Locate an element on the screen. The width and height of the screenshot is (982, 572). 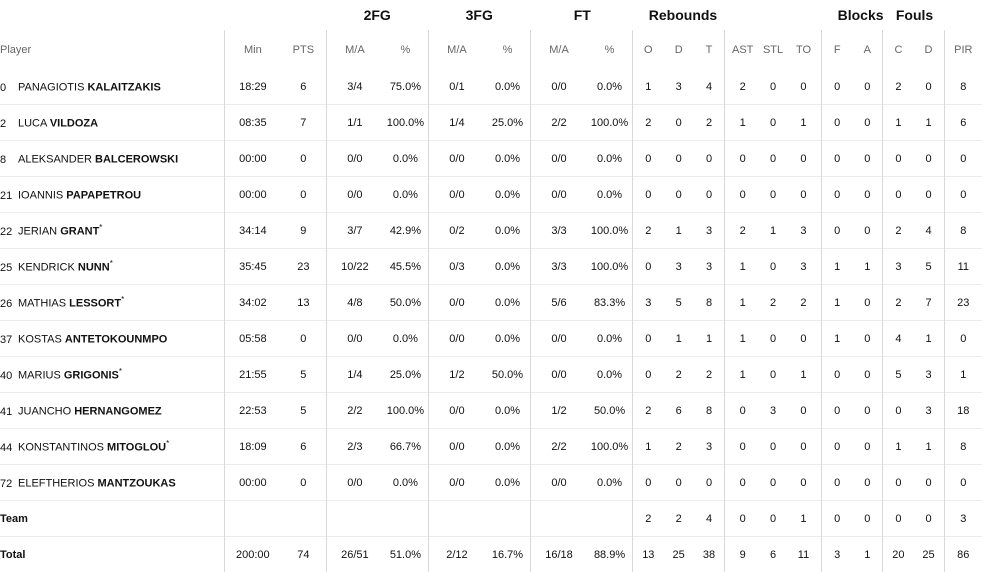
player-last-name: HERNANGOMEZ is located at coordinates (117, 412).